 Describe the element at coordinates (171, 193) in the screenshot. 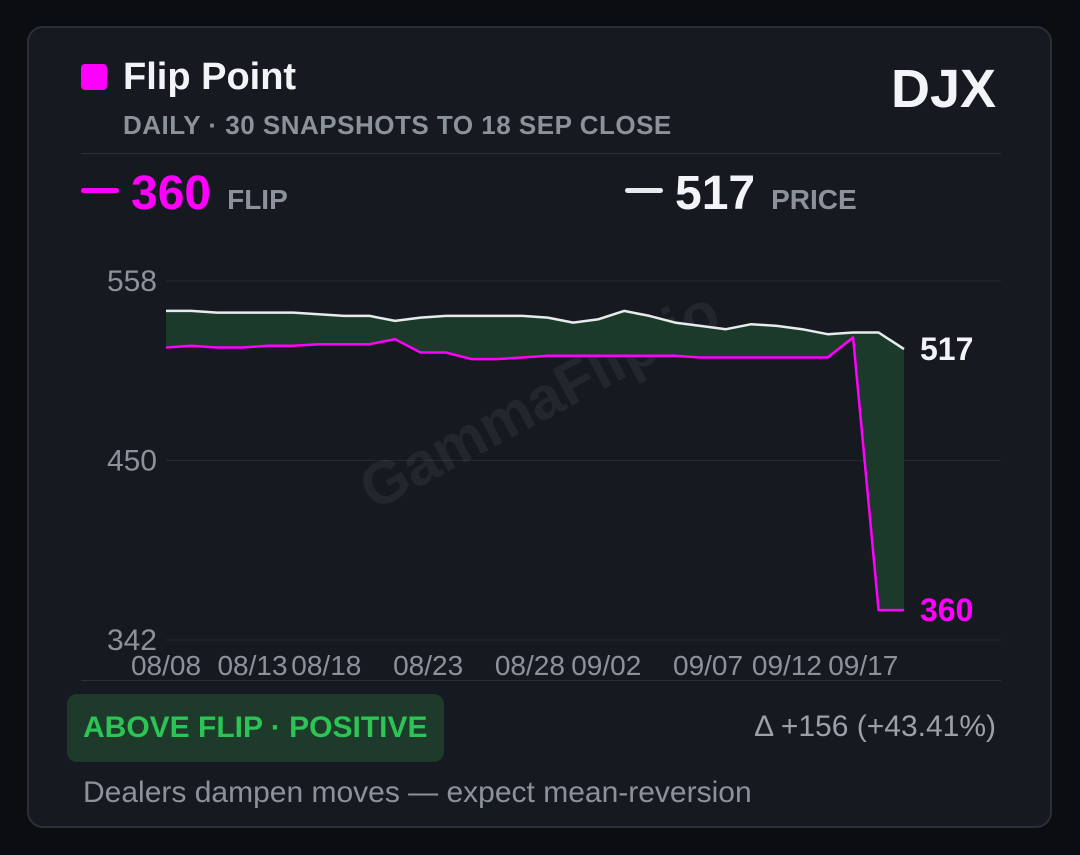

I see `flip-value: 360` at that location.